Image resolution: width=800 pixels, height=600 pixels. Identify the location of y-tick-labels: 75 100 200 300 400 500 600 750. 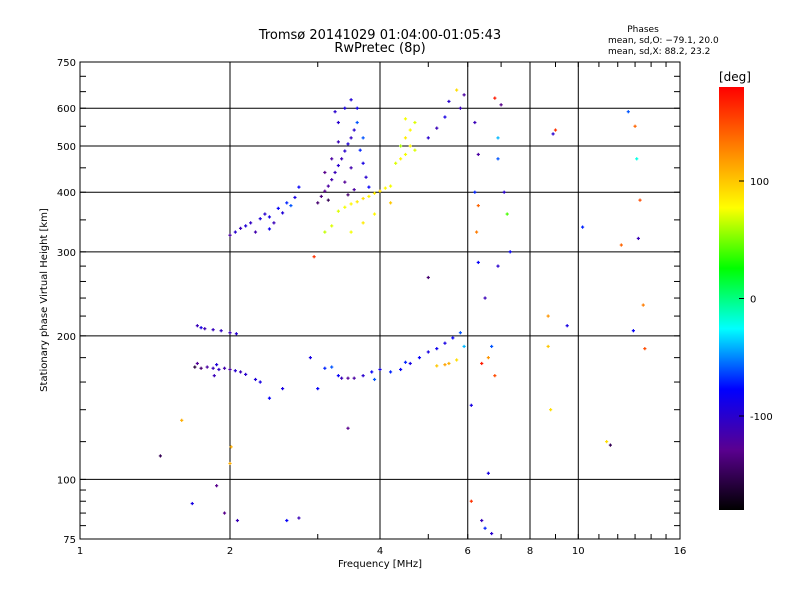
(66, 302).